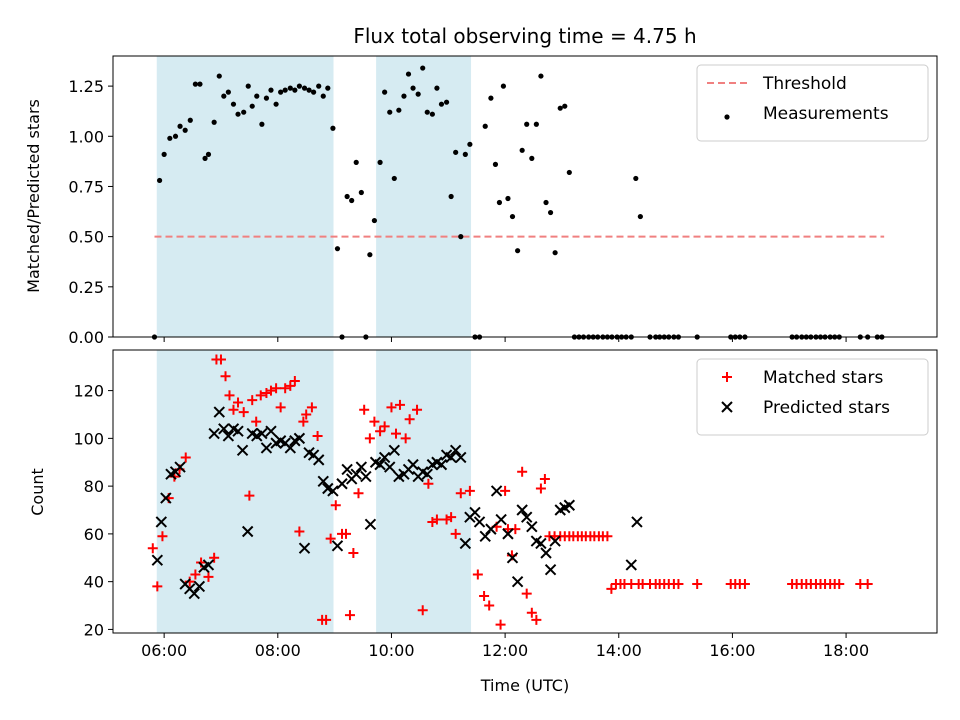  What do you see at coordinates (804, 84) in the screenshot?
I see `legend-label: Threshold` at bounding box center [804, 84].